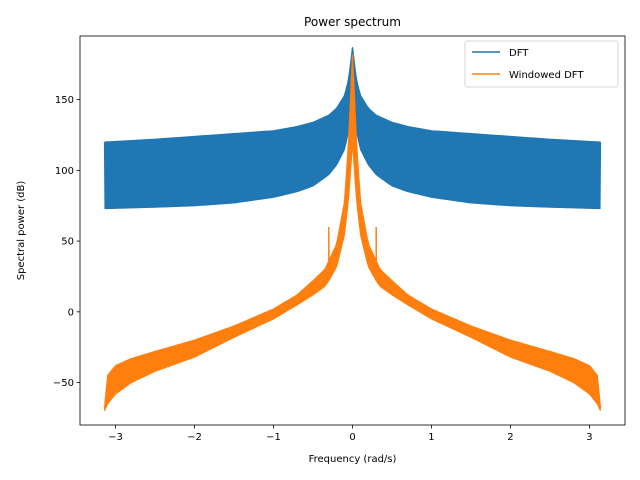  What do you see at coordinates (546, 75) in the screenshot?
I see `legend-label-windowed-dft: Windowed DFT` at bounding box center [546, 75].